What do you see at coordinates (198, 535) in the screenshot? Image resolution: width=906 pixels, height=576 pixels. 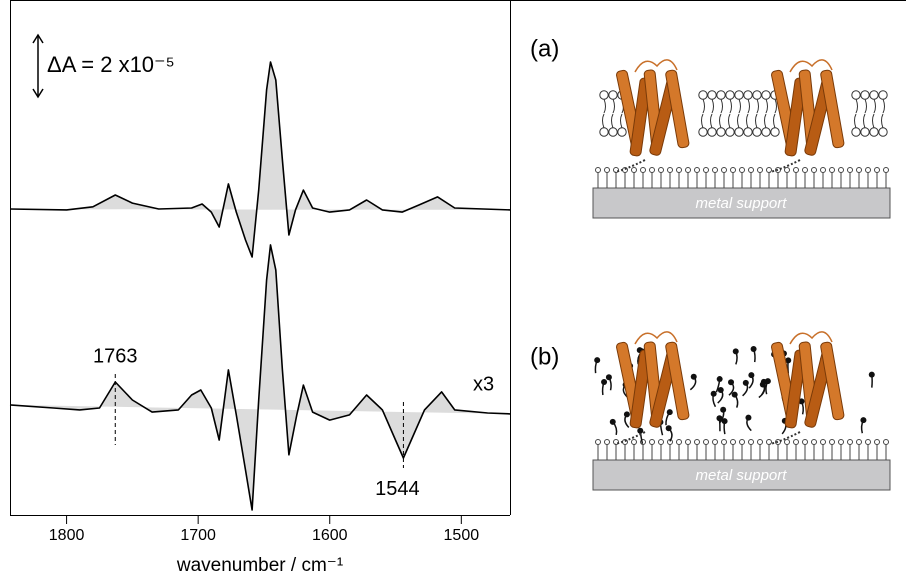 I see `x-tick-label: 1700` at bounding box center [198, 535].